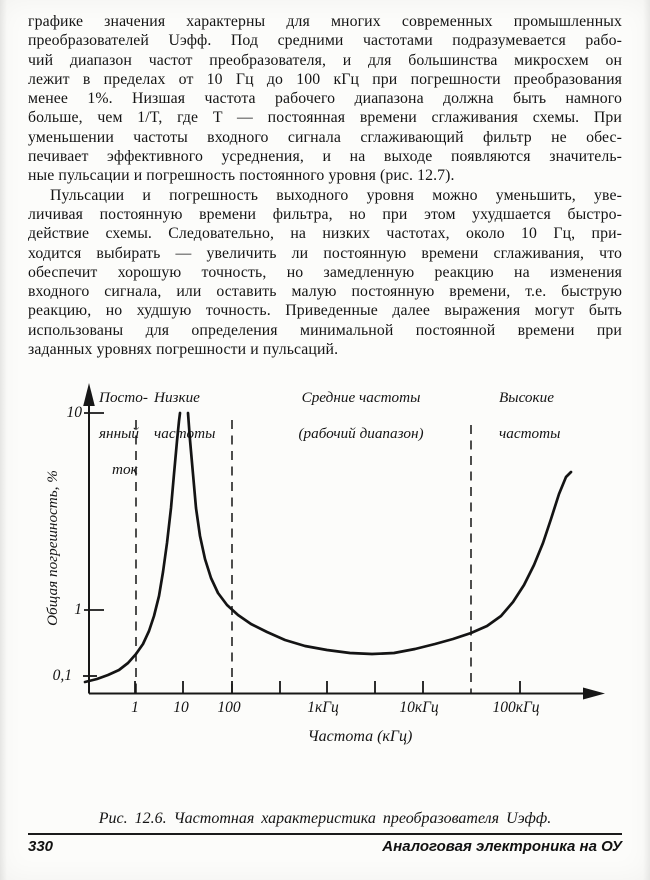 Image resolution: width=650 pixels, height=880 pixels. What do you see at coordinates (360, 736) in the screenshot?
I see `x-axis-label: Частота (кГц)` at bounding box center [360, 736].